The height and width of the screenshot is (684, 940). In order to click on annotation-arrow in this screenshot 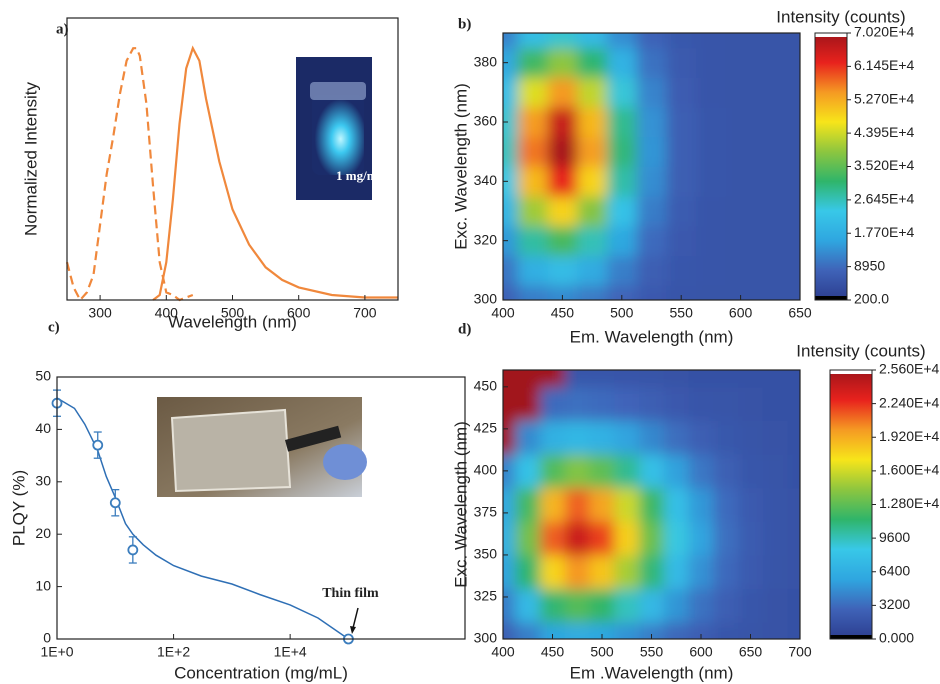, I will do `click(355, 618)`.